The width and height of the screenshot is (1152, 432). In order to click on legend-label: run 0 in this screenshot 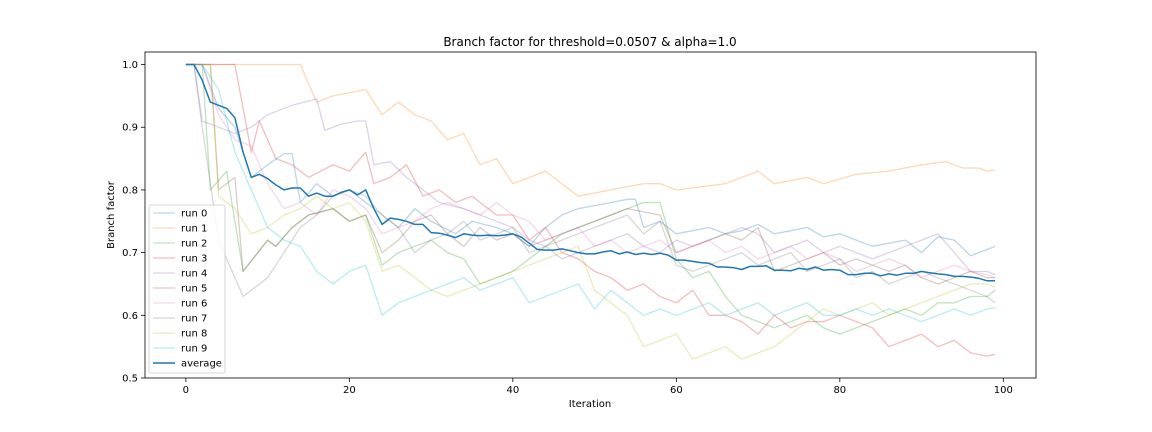, I will do `click(194, 214)`.